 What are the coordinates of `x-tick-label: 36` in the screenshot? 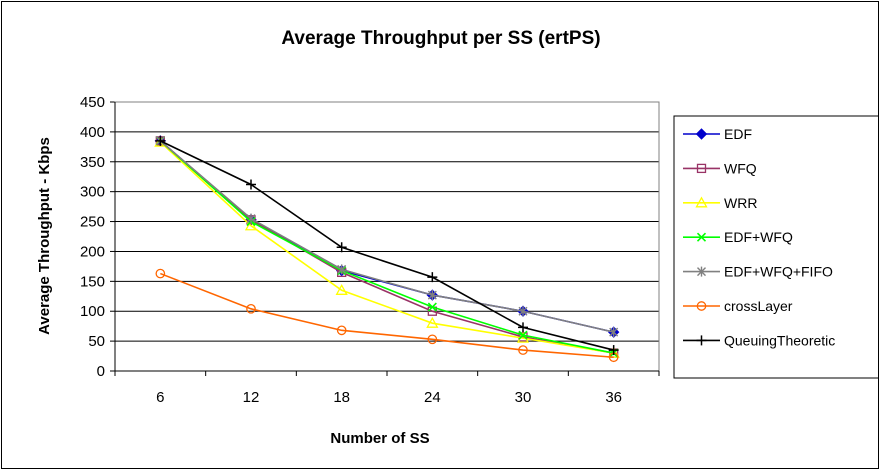 It's located at (613, 397).